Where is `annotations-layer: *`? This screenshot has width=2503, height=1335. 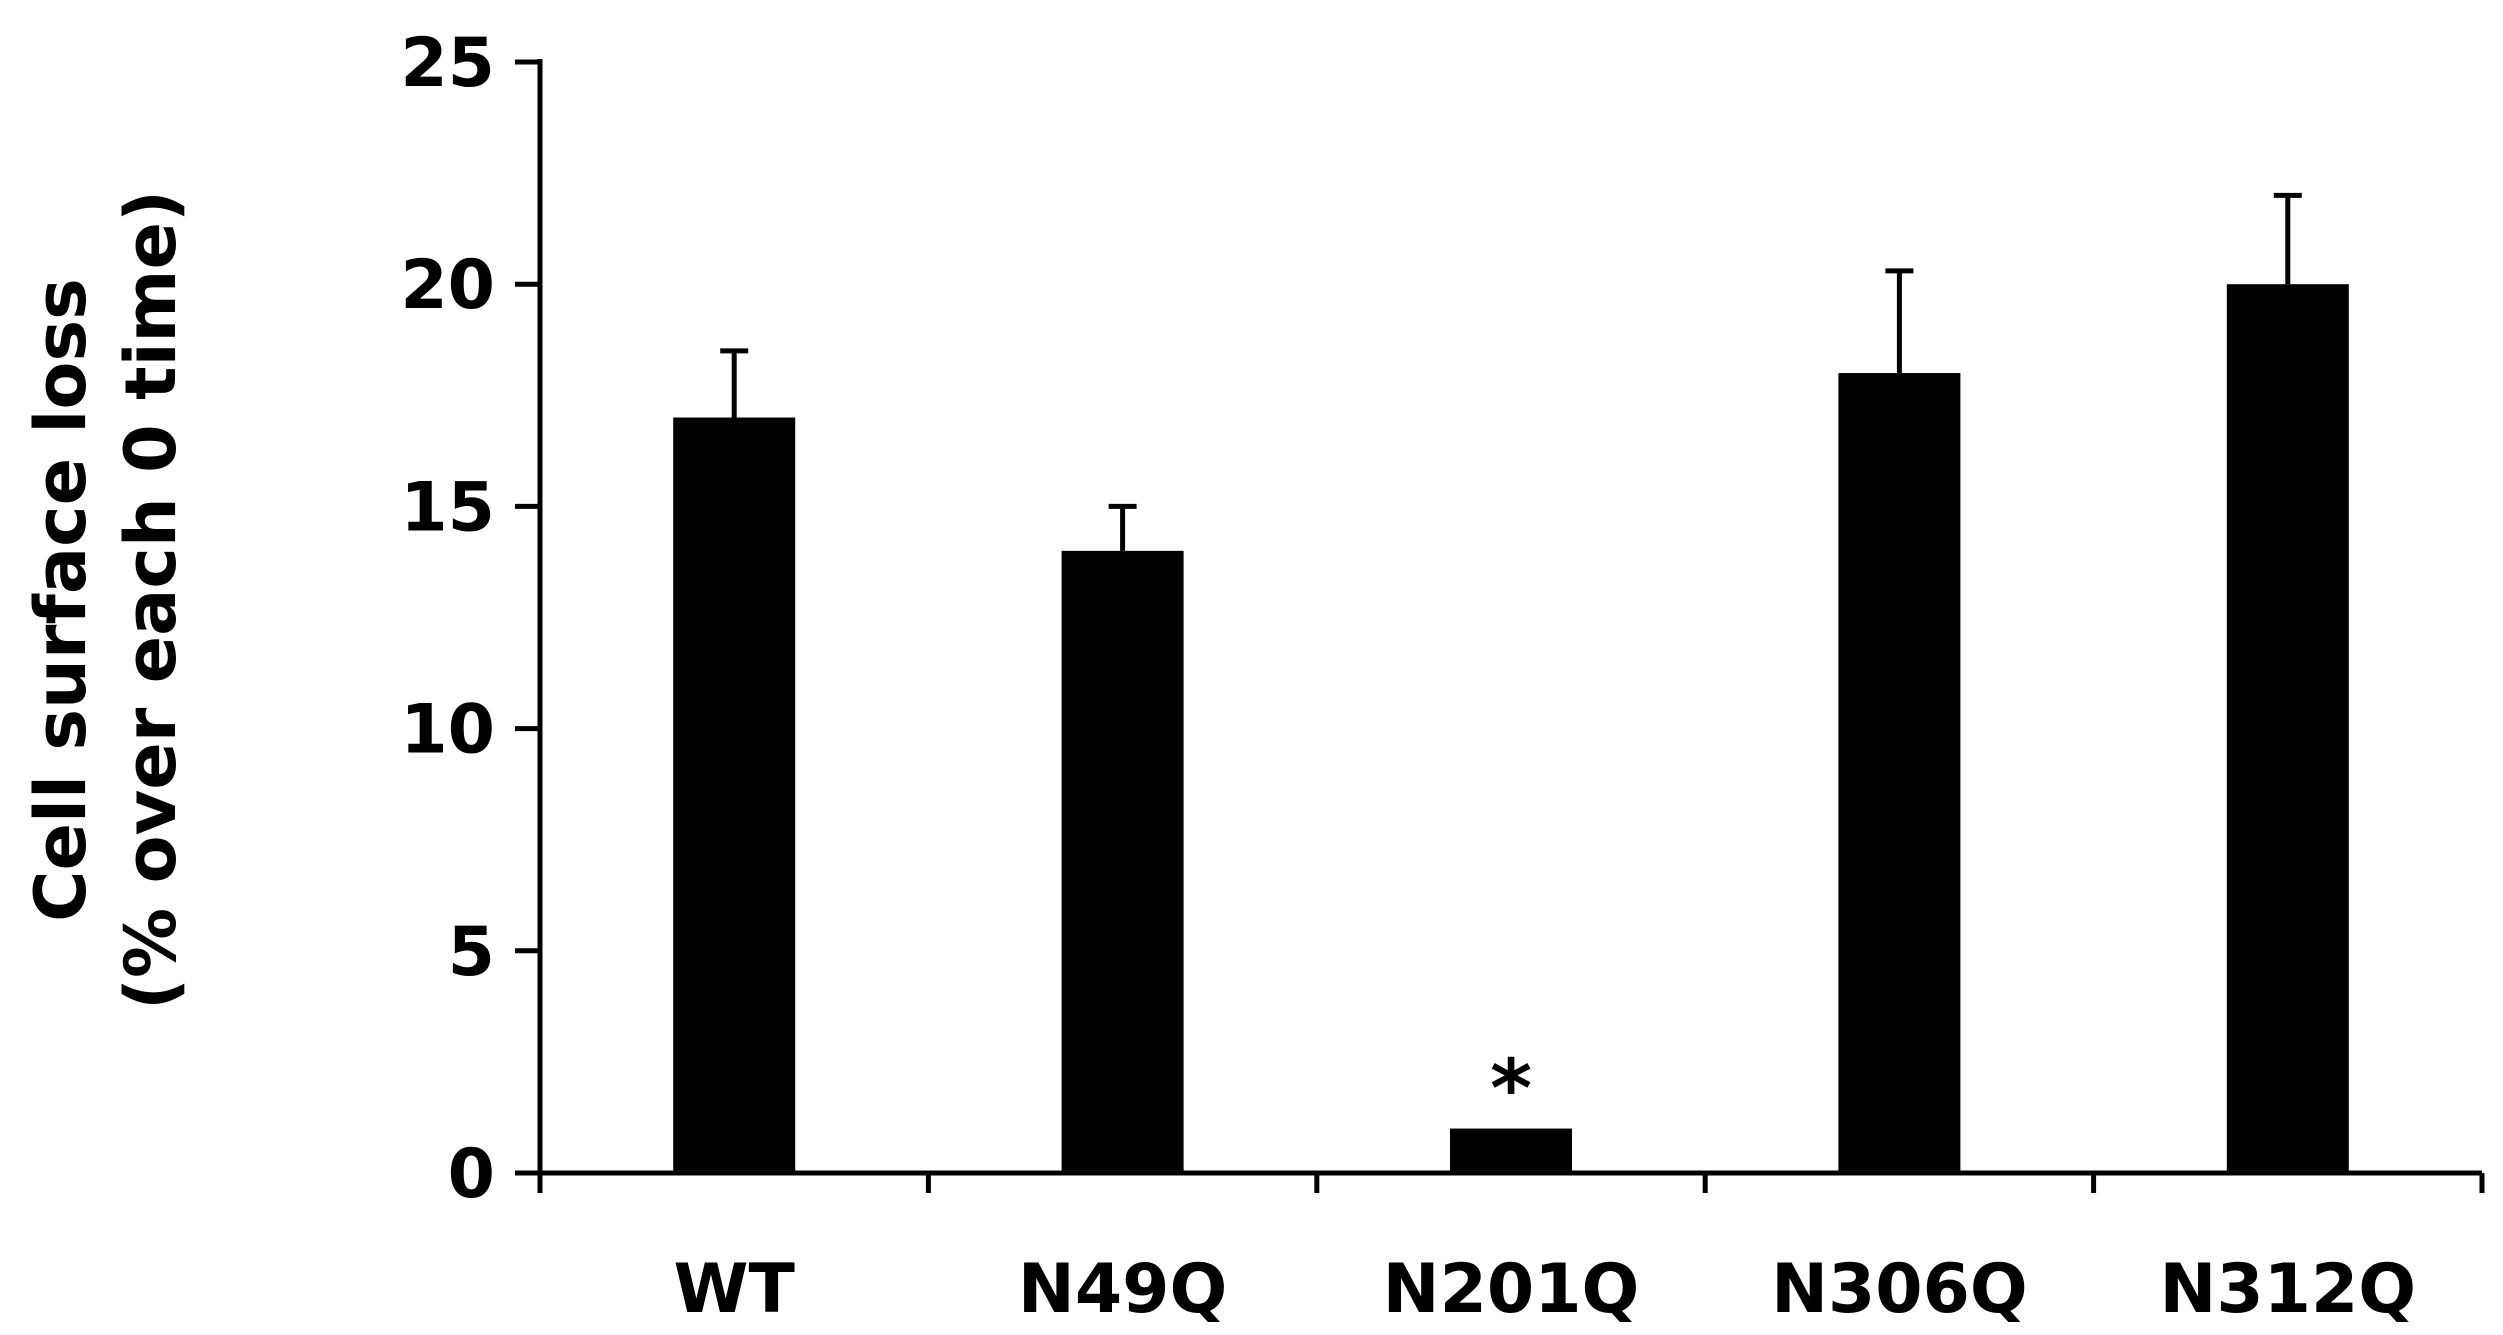 annotations-layer: * is located at coordinates (1511, 1089).